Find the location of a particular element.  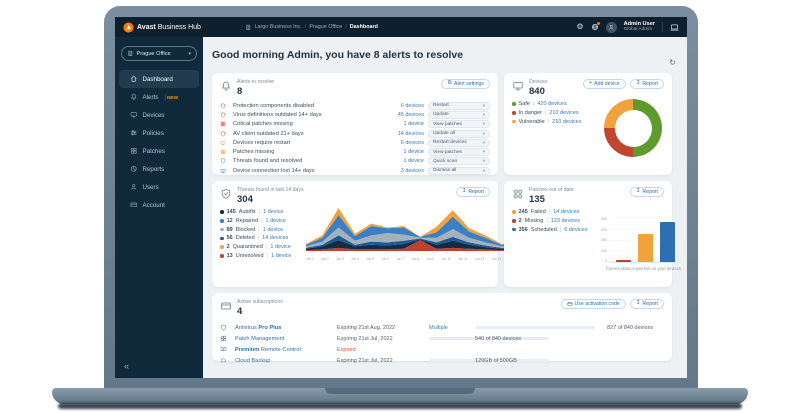

alert-type-icon is located at coordinates (223, 152).